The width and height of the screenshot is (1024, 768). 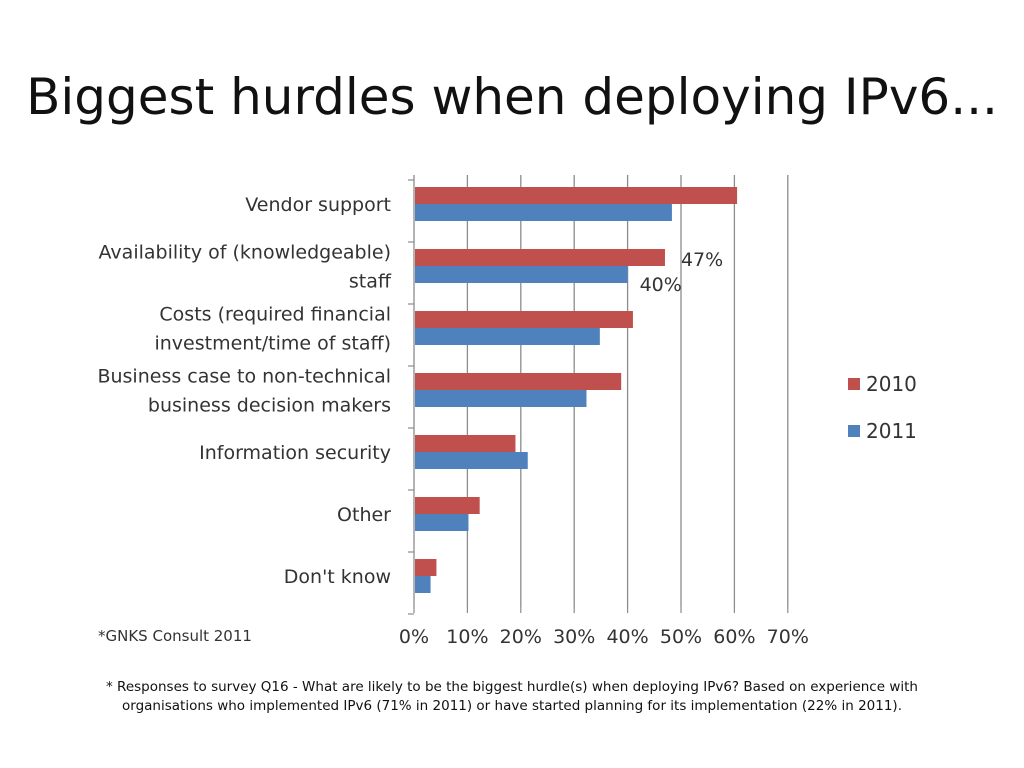 What do you see at coordinates (854, 431) in the screenshot?
I see `legend-swatch-2011` at bounding box center [854, 431].